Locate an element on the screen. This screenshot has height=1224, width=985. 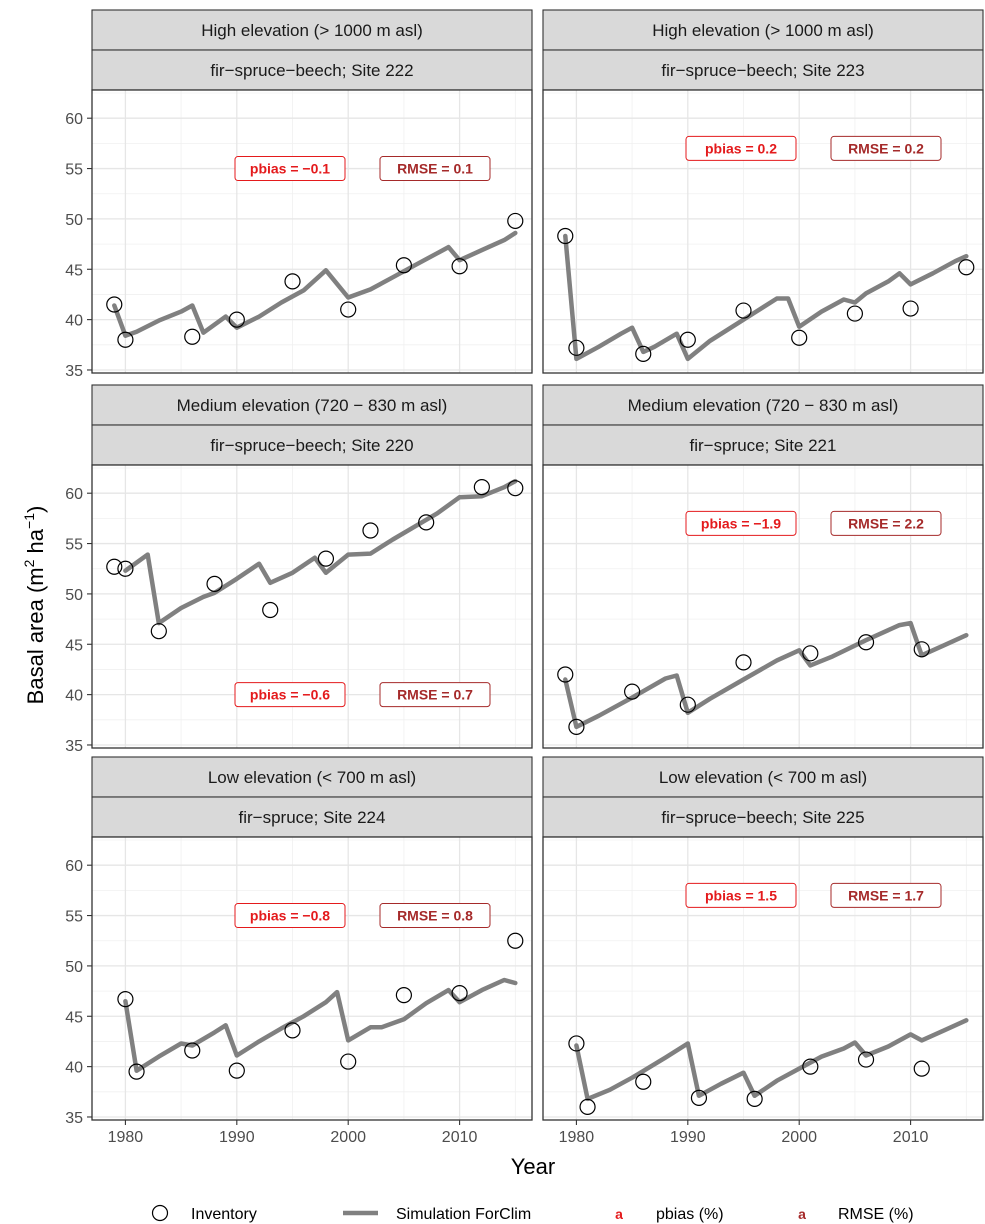
strip-bottom-label: fir−spruce−beech; Site 222 is located at coordinates (311, 70).